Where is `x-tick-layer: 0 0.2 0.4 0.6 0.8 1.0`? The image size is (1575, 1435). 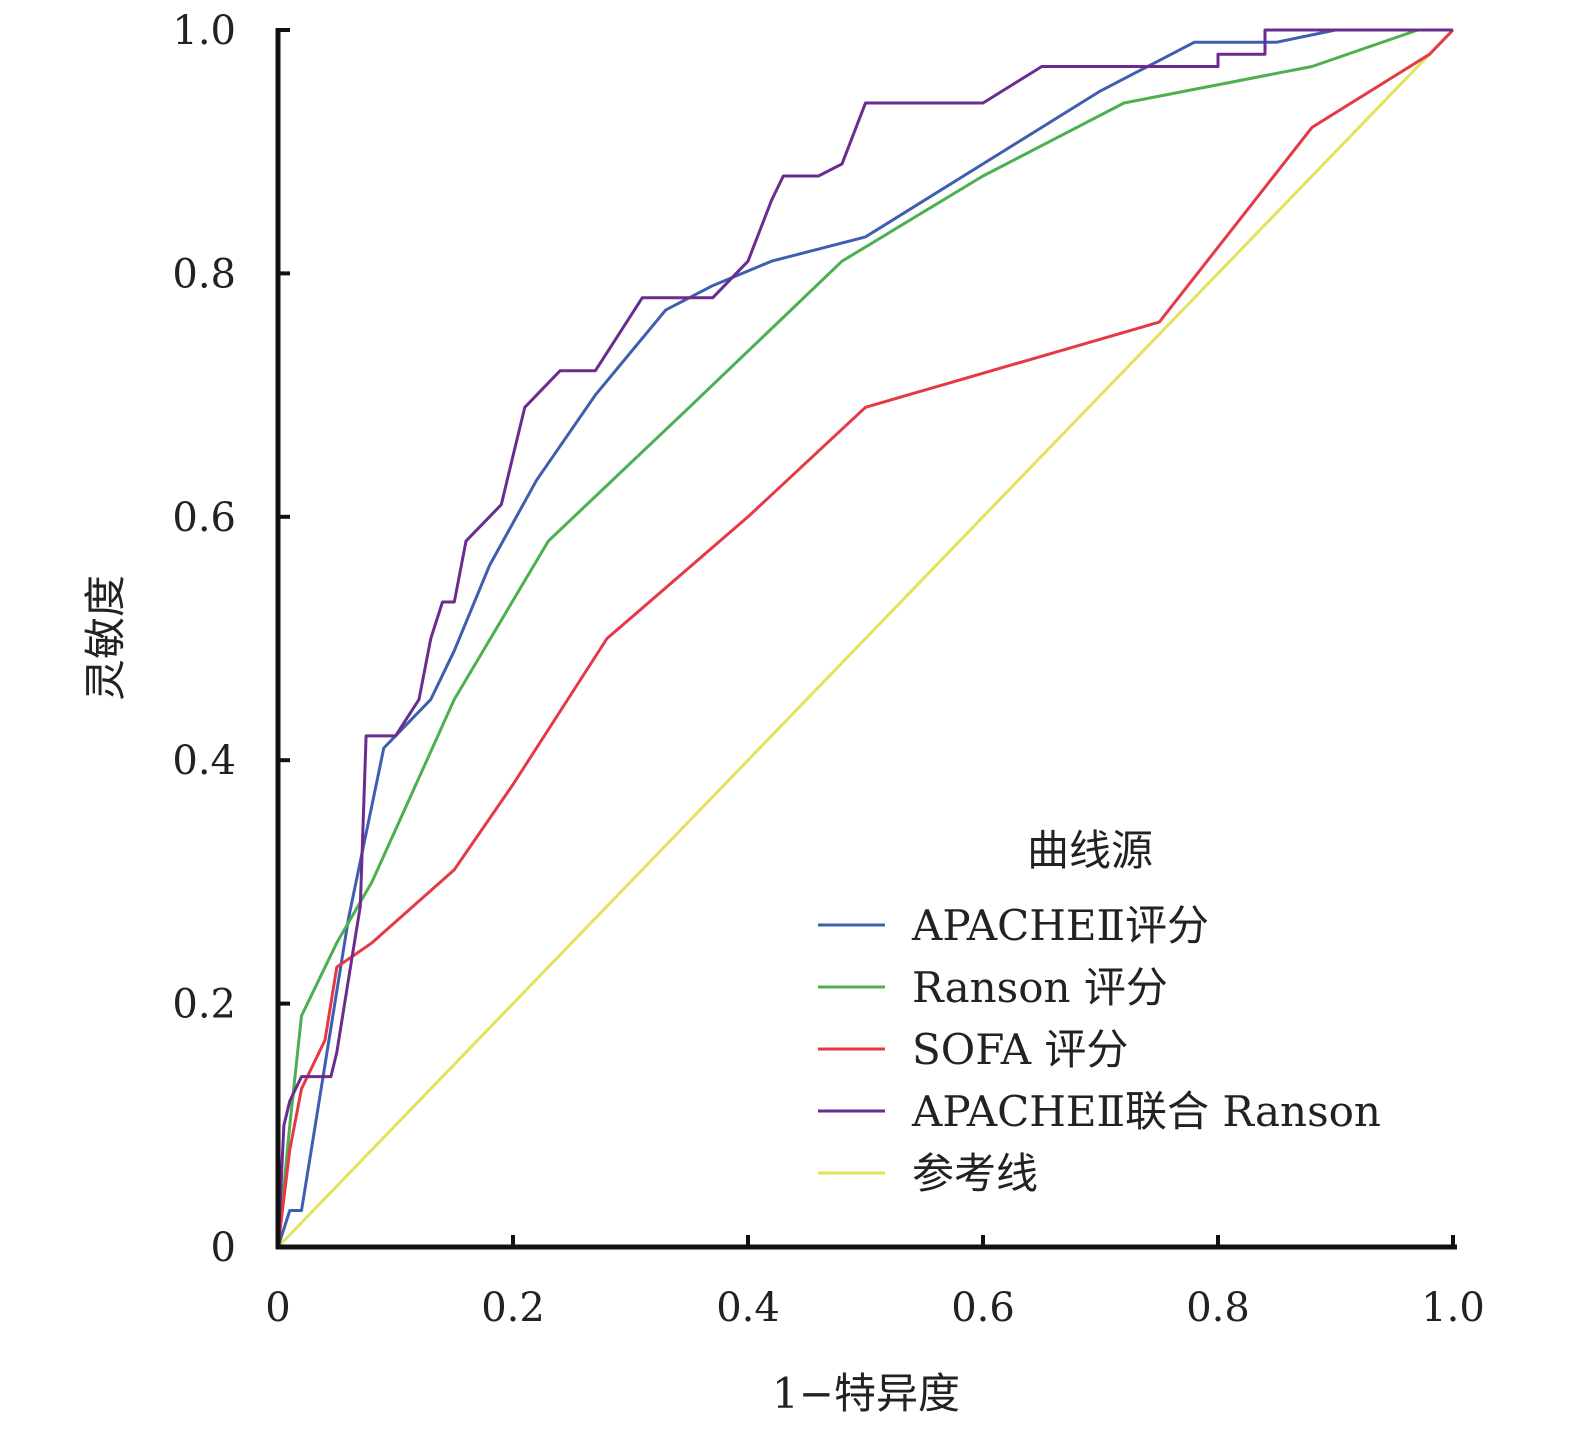 x-tick-layer: 0 0.2 0.4 0.6 0.8 1.0 is located at coordinates (875, 1283).